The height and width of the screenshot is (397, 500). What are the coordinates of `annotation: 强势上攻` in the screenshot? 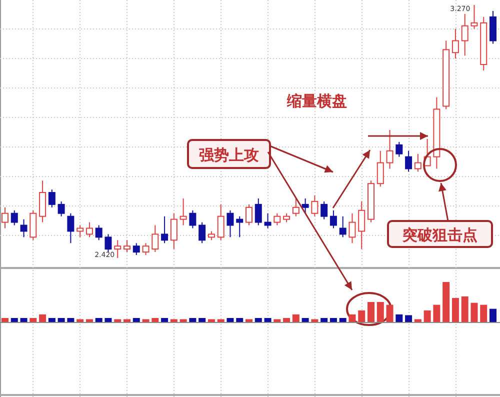 It's located at (229, 155).